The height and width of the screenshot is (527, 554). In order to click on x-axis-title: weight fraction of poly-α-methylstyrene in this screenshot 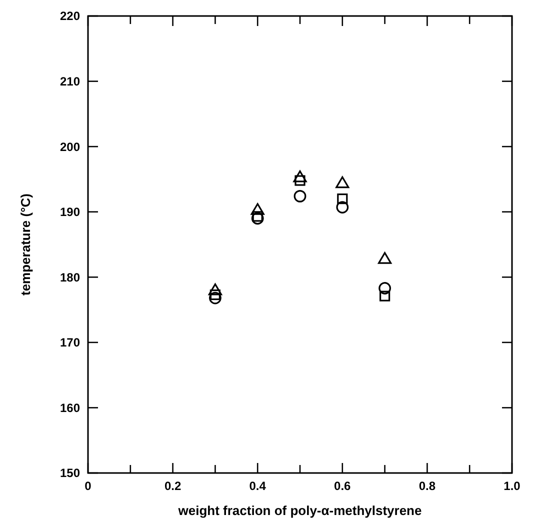, I will do `click(299, 510)`.